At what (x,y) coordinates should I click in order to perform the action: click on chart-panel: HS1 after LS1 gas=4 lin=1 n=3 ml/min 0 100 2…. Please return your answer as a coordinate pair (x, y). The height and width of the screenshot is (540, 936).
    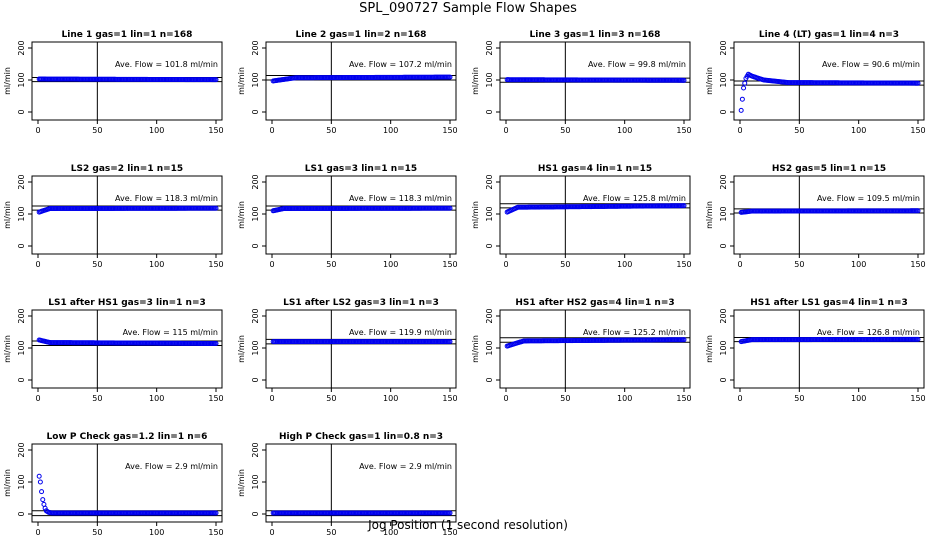
    Looking at the image, I should click on (815, 350).